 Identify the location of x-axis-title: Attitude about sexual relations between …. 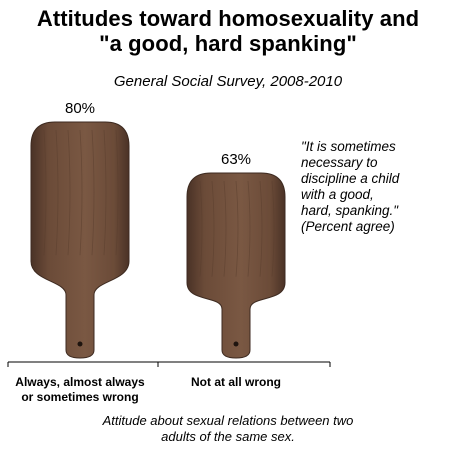
(228, 429).